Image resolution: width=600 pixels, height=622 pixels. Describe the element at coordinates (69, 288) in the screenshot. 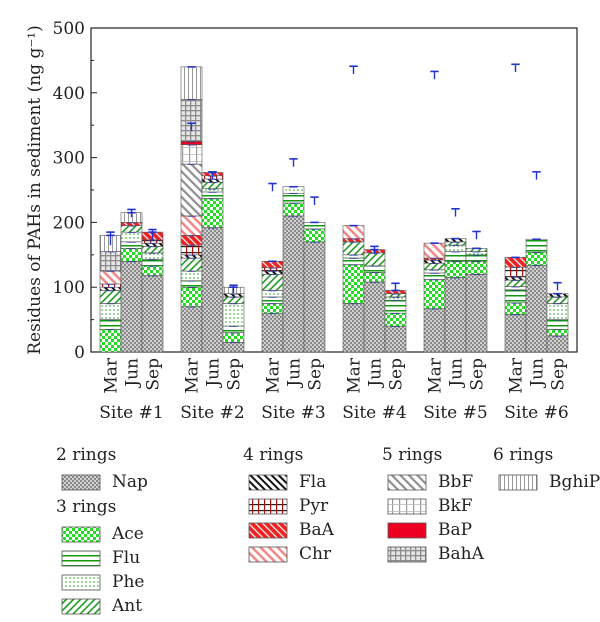

I see `y-tick-label: 100` at that location.